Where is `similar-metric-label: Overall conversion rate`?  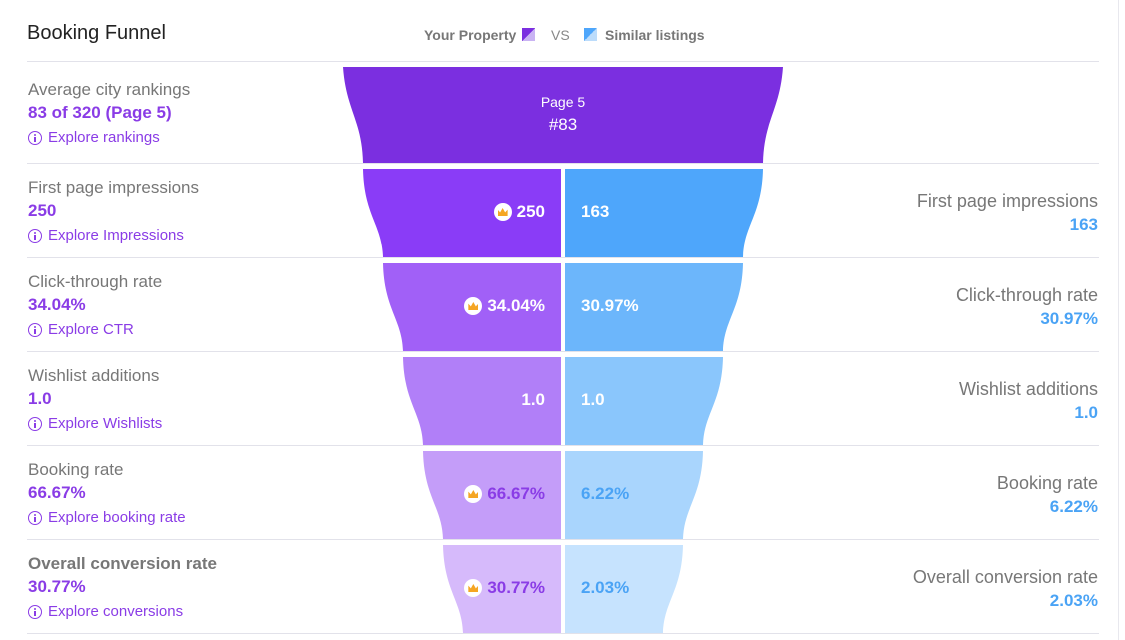 similar-metric-label: Overall conversion rate is located at coordinates (1005, 577).